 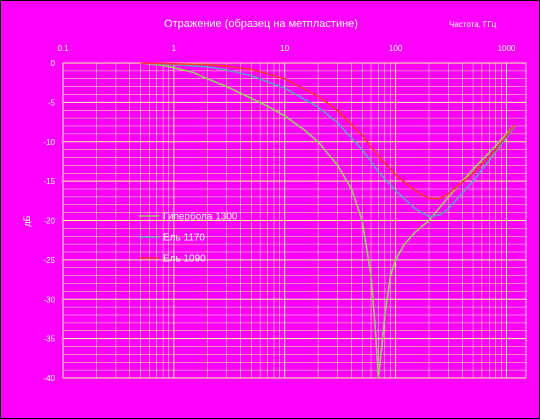 I want to click on legend-label-3: Ель 1090, so click(x=184, y=259).